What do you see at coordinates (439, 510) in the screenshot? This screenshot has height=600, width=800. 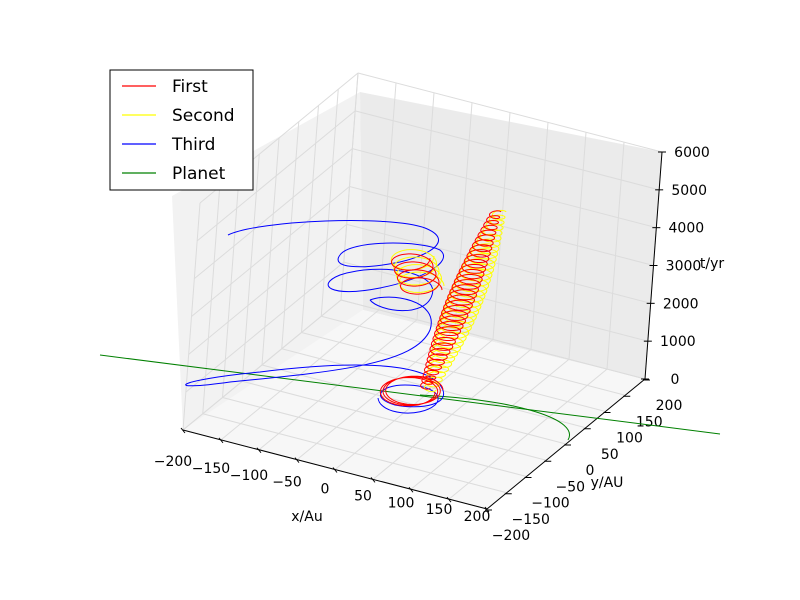 I see `x-tick-label: 150` at bounding box center [439, 510].